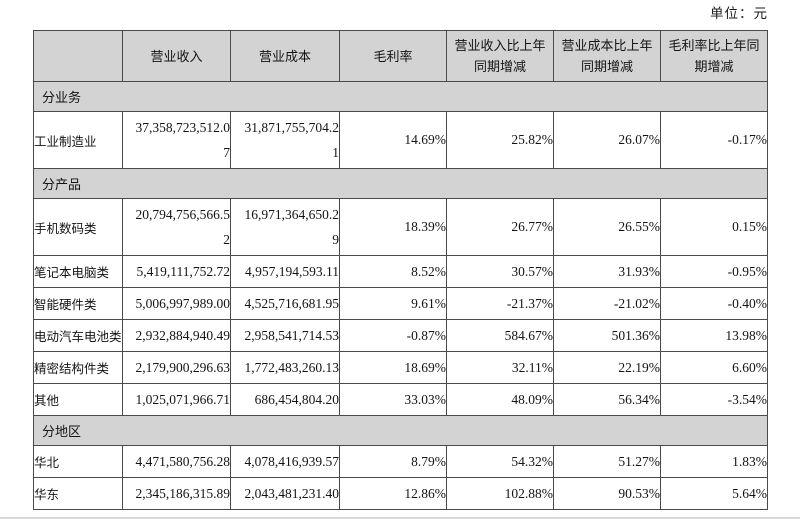 The image size is (800, 522). What do you see at coordinates (176, 140) in the screenshot?
I see `revenue-cell: 37,358,723,512.0 7` at bounding box center [176, 140].